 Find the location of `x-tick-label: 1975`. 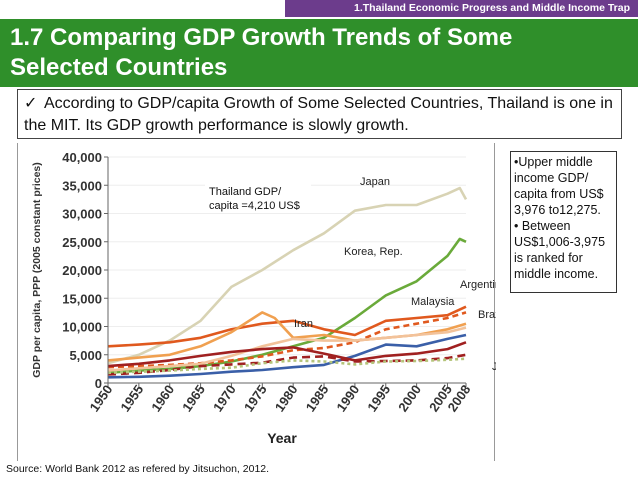

x-tick-label: 1975 is located at coordinates (255, 398).